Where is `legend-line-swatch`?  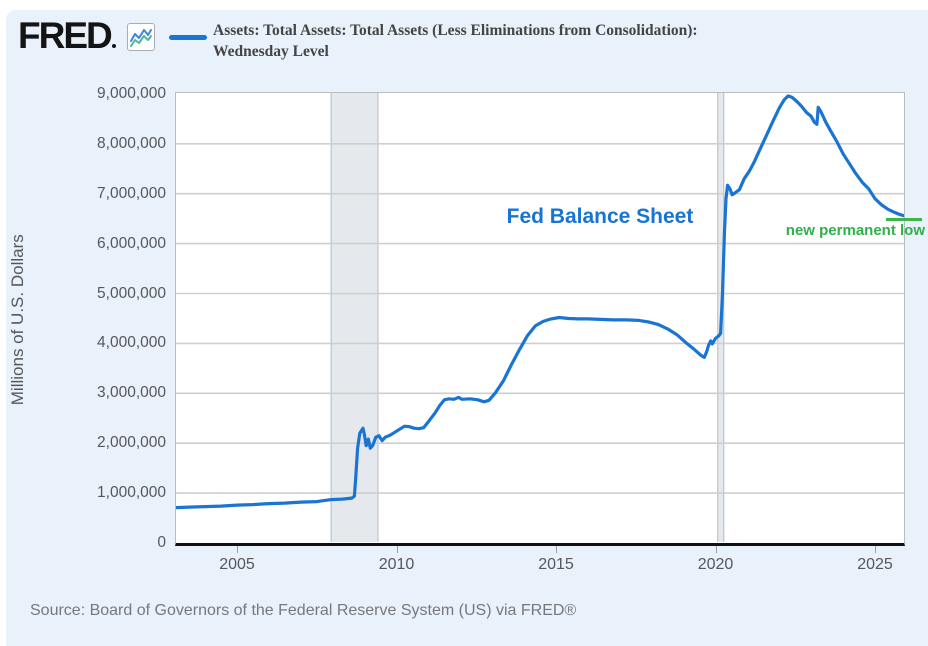
legend-line-swatch is located at coordinates (188, 37).